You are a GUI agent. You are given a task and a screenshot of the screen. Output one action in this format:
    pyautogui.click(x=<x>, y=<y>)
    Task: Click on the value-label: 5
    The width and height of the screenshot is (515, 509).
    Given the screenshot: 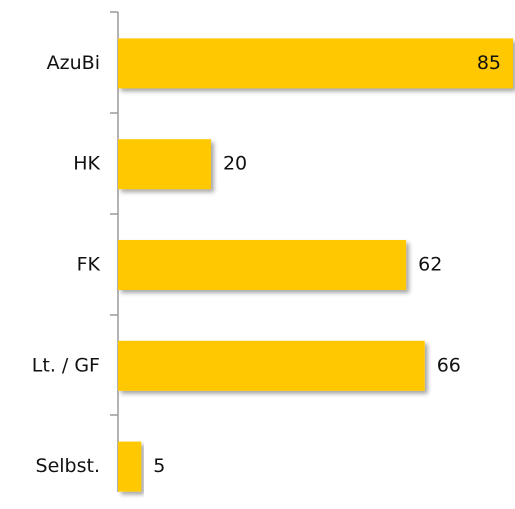 What is the action you would take?
    pyautogui.click(x=159, y=466)
    